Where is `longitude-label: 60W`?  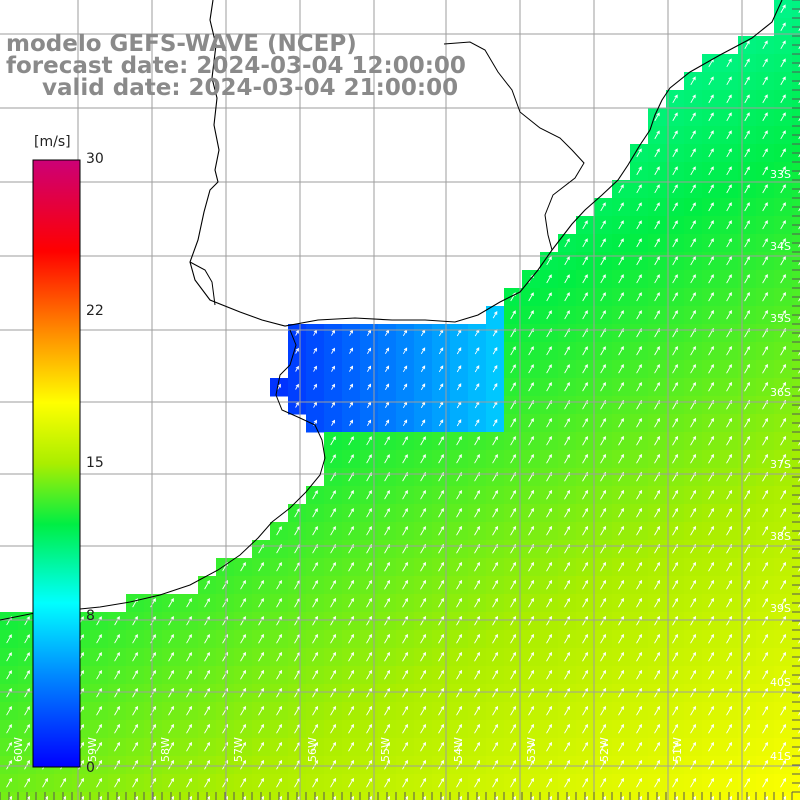 longitude-label: 60W is located at coordinates (18, 749).